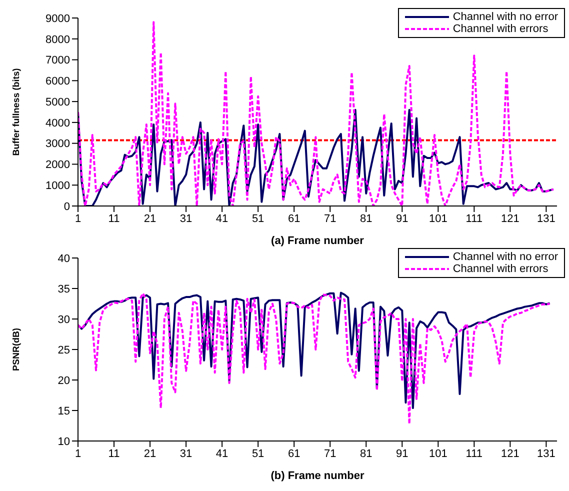 This screenshot has height=491, width=569. Describe the element at coordinates (16, 112) in the screenshot. I see `y-axis-title: Buffer fullness (bits)` at that location.